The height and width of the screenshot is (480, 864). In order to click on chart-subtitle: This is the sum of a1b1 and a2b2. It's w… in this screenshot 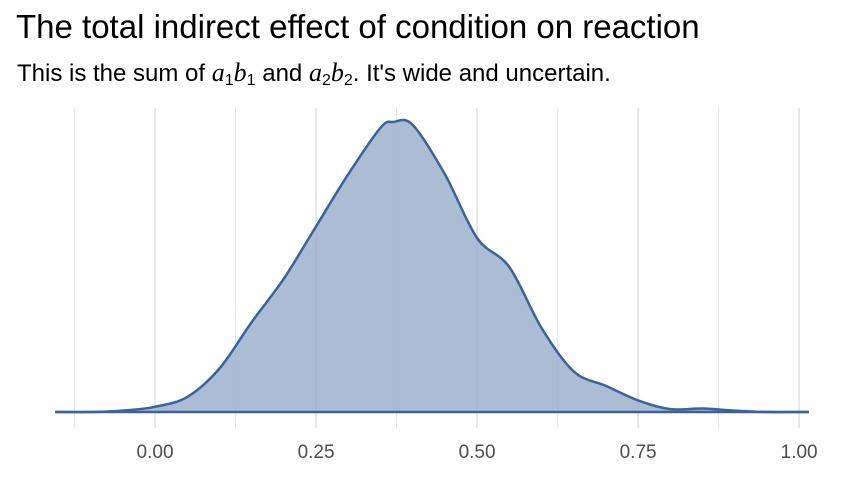, I will do `click(314, 74)`.